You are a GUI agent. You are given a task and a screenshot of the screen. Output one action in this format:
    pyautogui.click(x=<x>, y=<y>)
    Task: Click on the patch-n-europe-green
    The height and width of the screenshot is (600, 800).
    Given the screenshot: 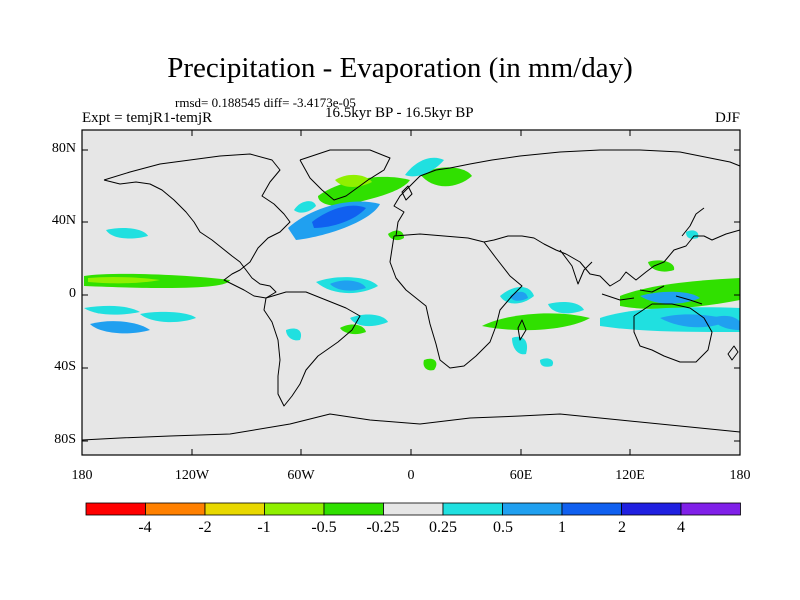 What is the action you would take?
    pyautogui.click(x=446, y=177)
    